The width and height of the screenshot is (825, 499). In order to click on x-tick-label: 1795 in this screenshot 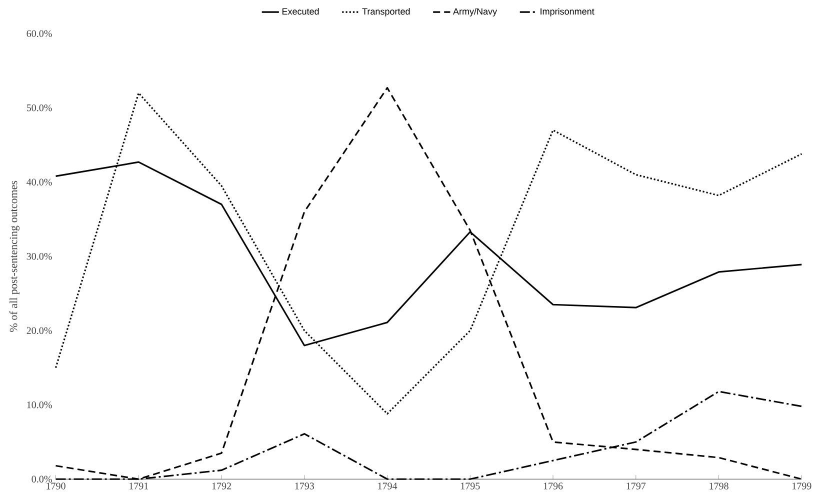, I will do `click(470, 486)`.